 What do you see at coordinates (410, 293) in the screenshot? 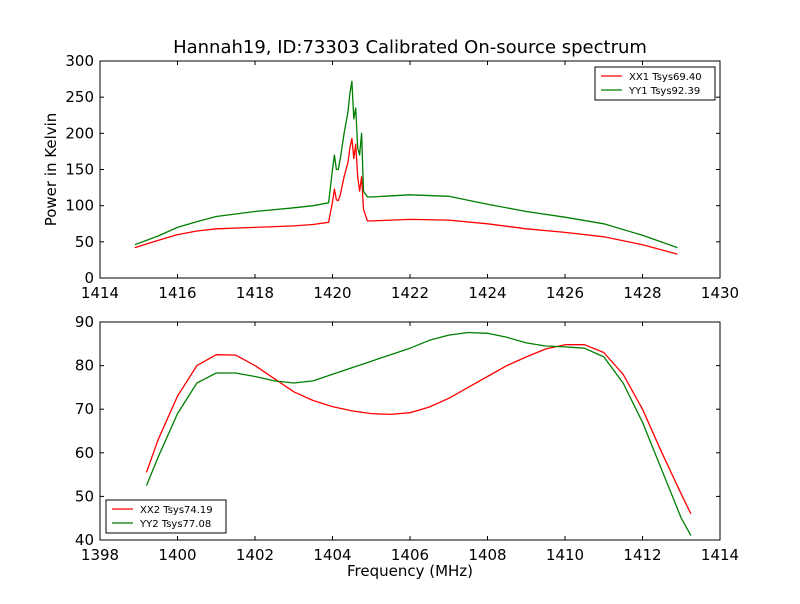
I see `top-plot-x-tick-label: 1422` at bounding box center [410, 293].